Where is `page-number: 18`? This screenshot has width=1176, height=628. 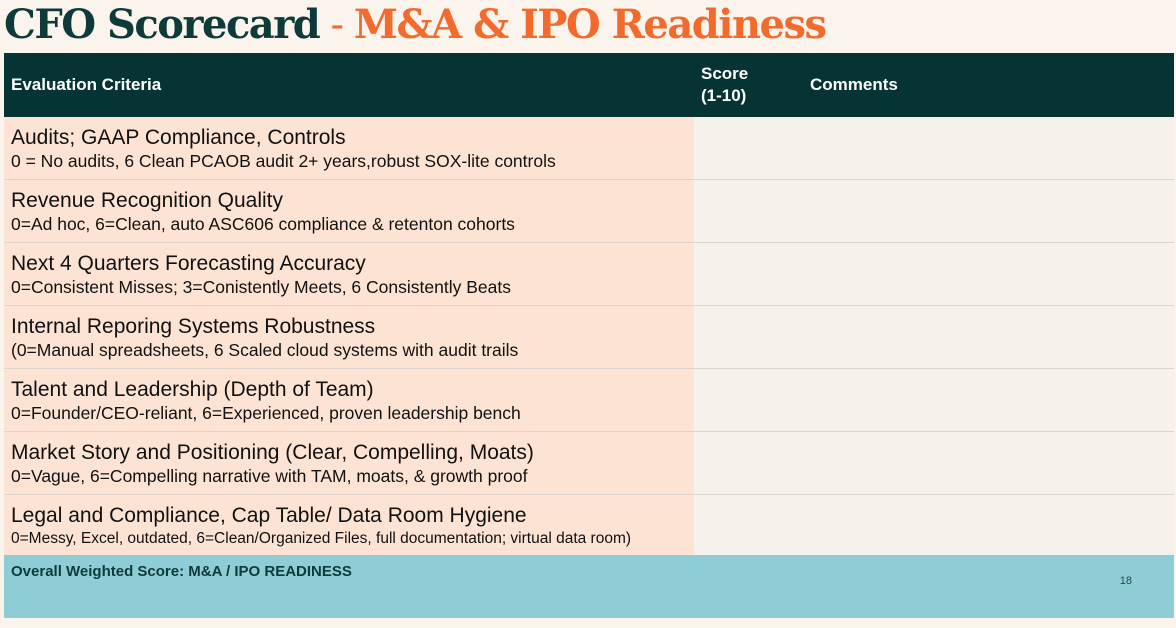 page-number: 18 is located at coordinates (1125, 581).